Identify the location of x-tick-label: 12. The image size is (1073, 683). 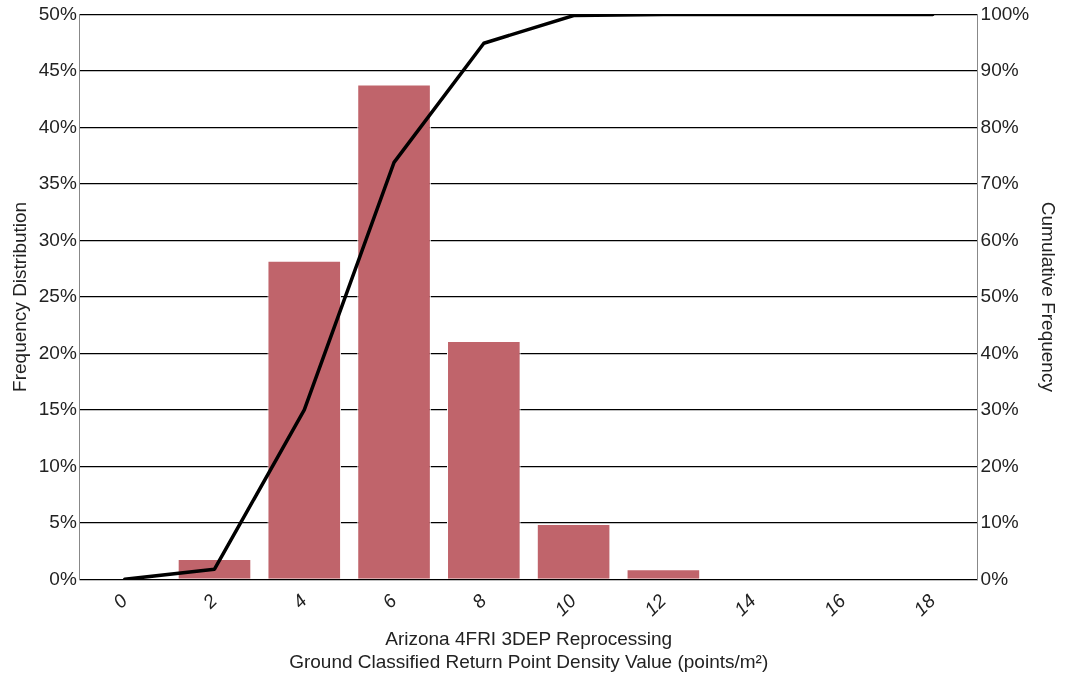
(655, 604).